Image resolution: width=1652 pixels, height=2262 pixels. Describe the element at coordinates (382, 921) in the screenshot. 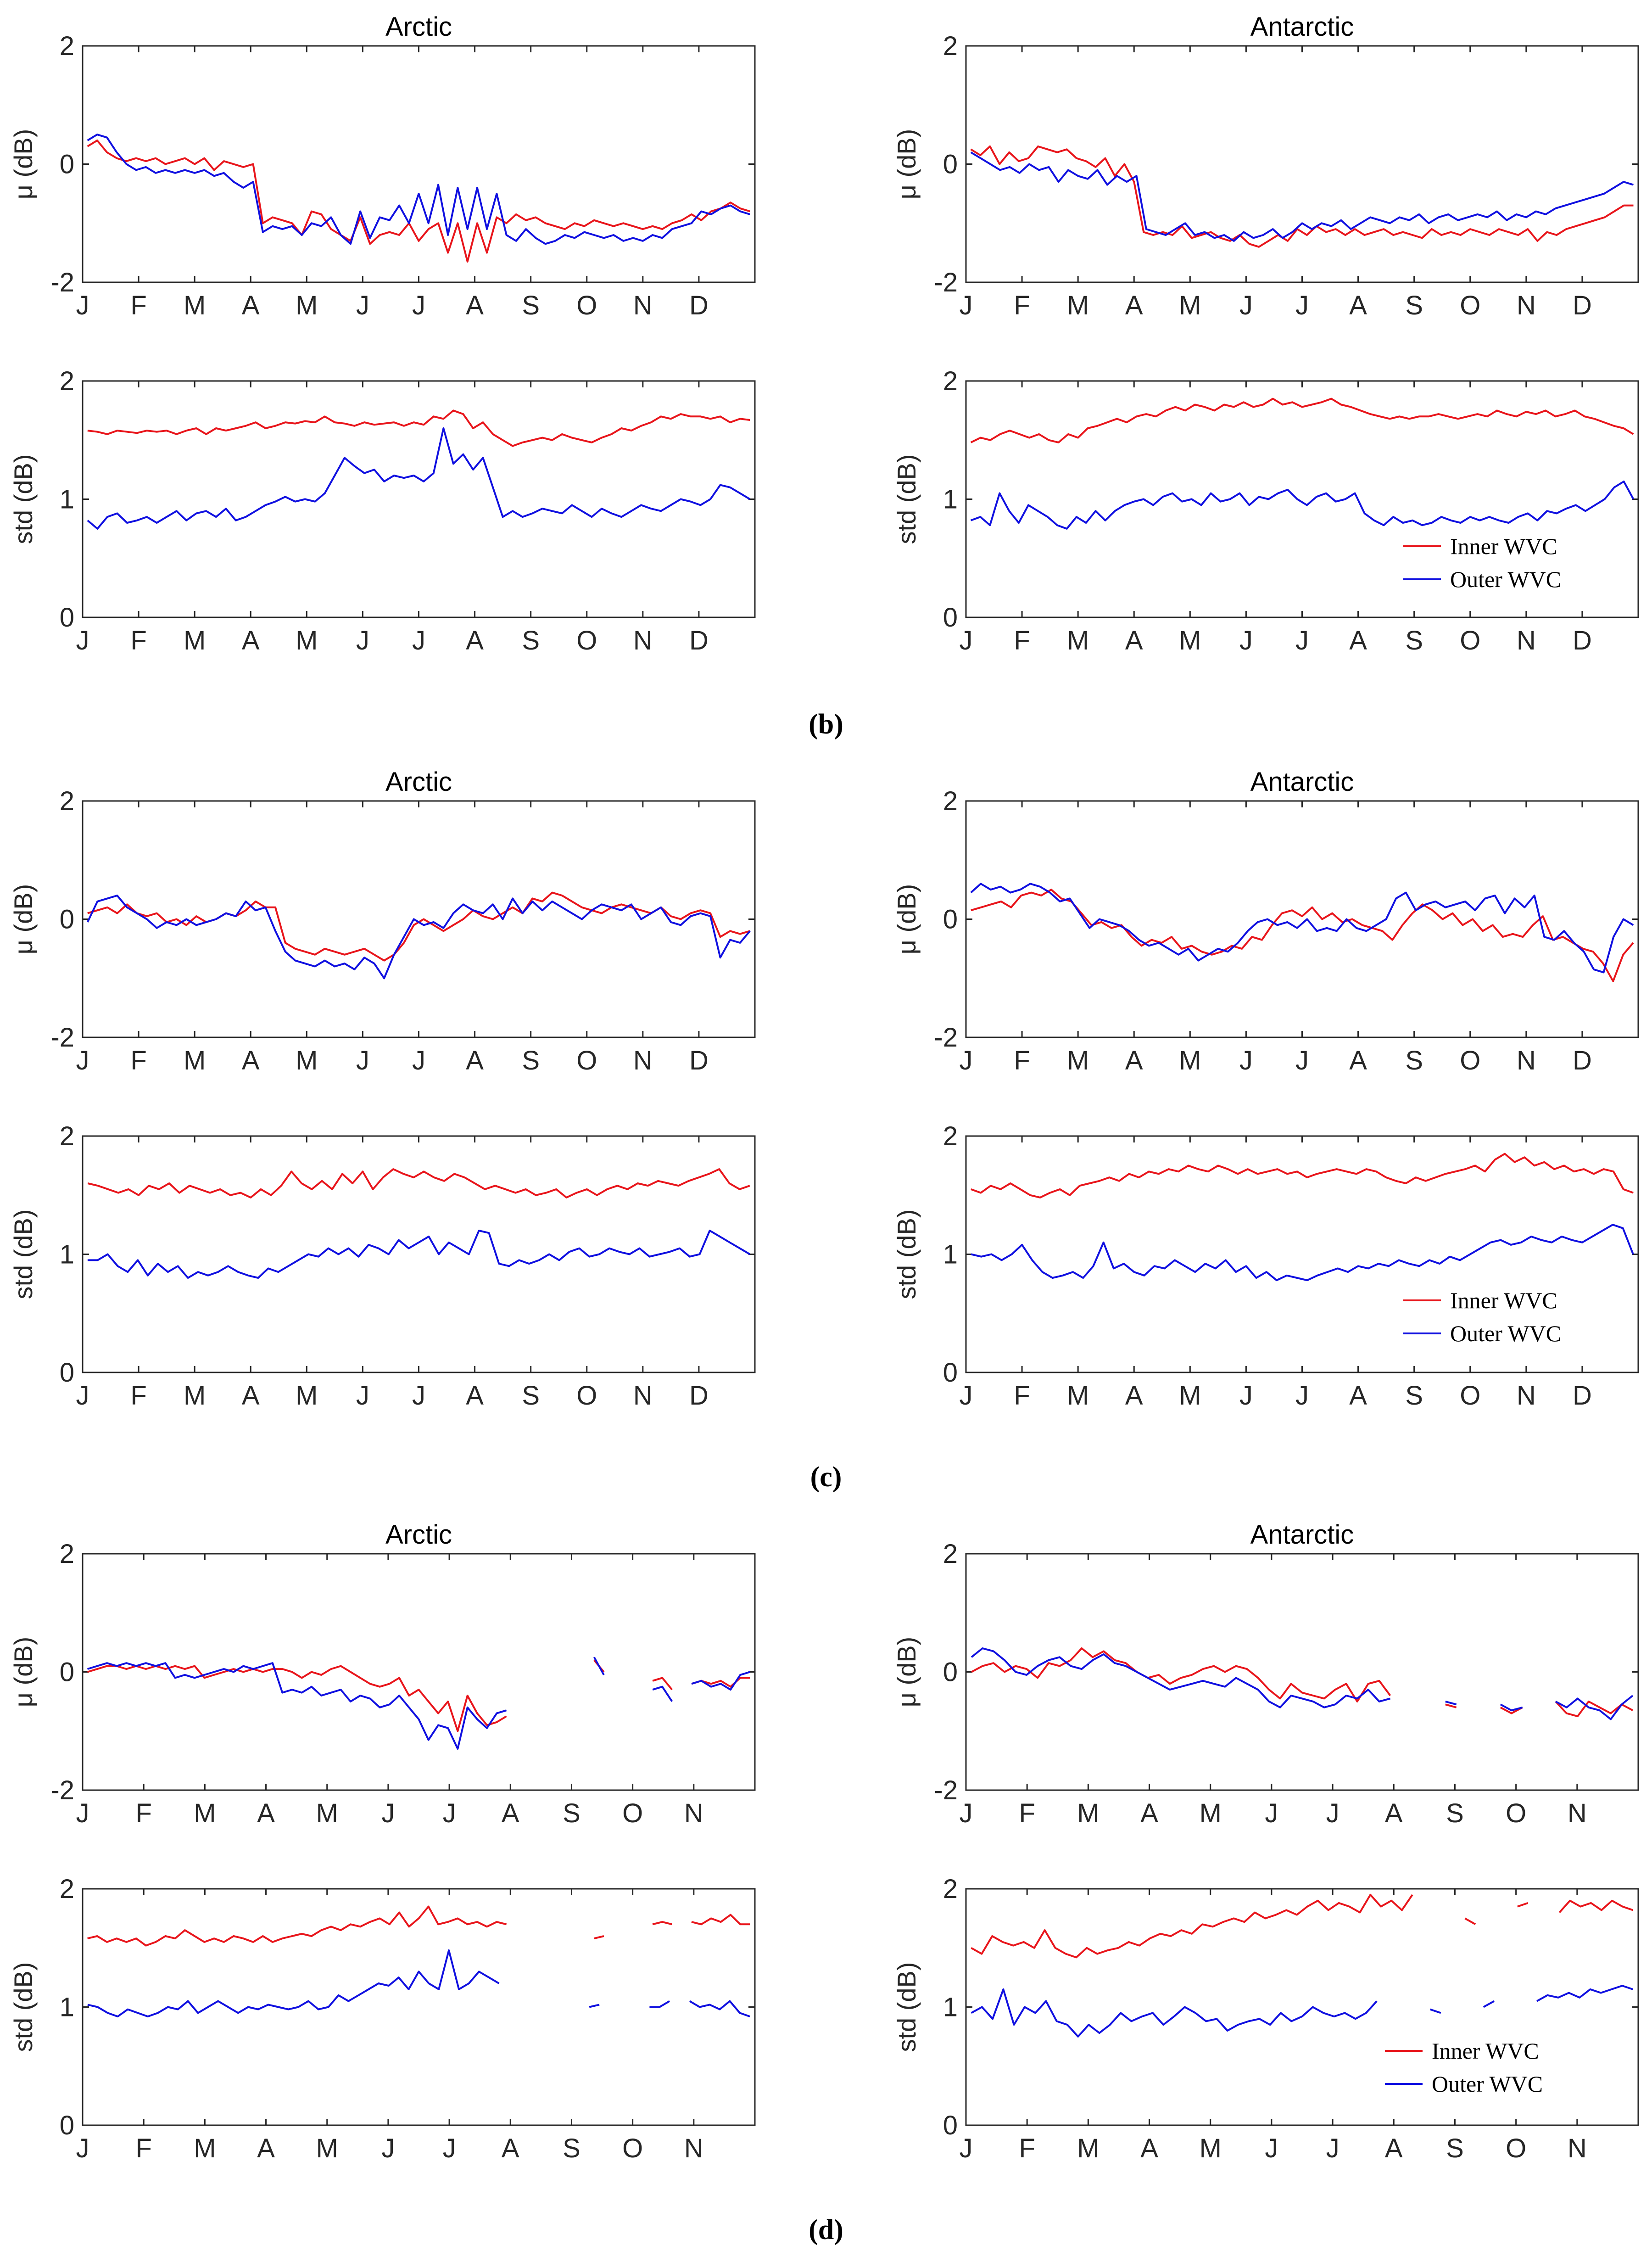

I see `chart-c-arctic-mu: Arctic -2 0 2 μ (dB) J F M A M J J A S O N D` at that location.